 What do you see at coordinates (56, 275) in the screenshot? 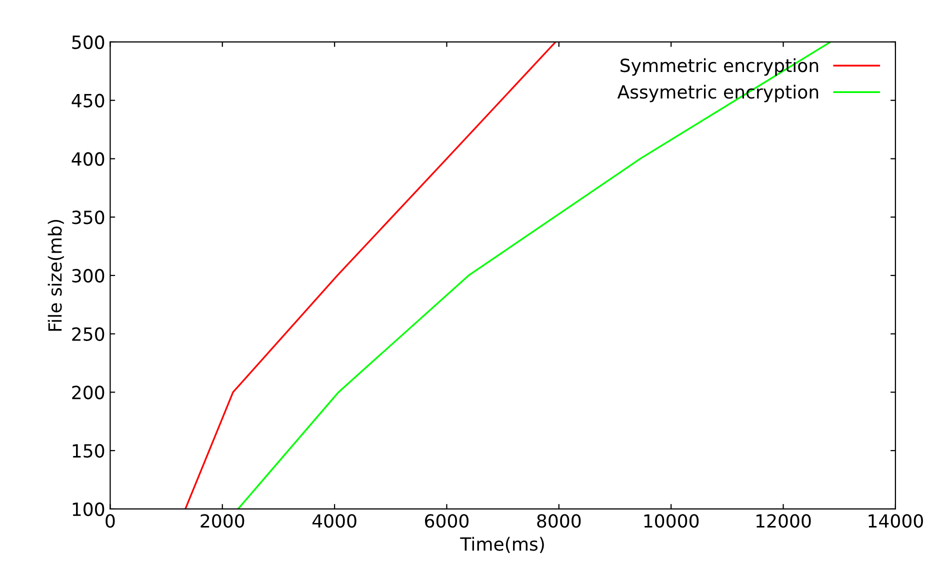
I see `y-axis-title: File size(mb)` at bounding box center [56, 275].